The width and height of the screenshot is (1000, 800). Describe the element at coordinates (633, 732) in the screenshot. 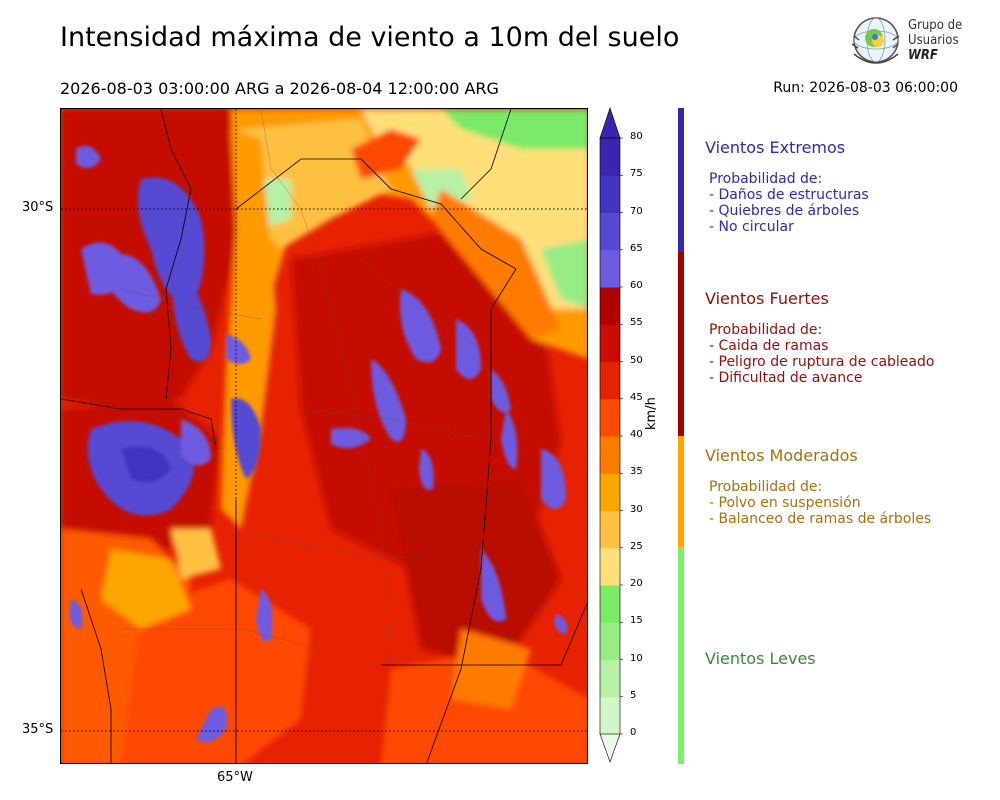

I see `colorbar-tick-label: 0` at that location.